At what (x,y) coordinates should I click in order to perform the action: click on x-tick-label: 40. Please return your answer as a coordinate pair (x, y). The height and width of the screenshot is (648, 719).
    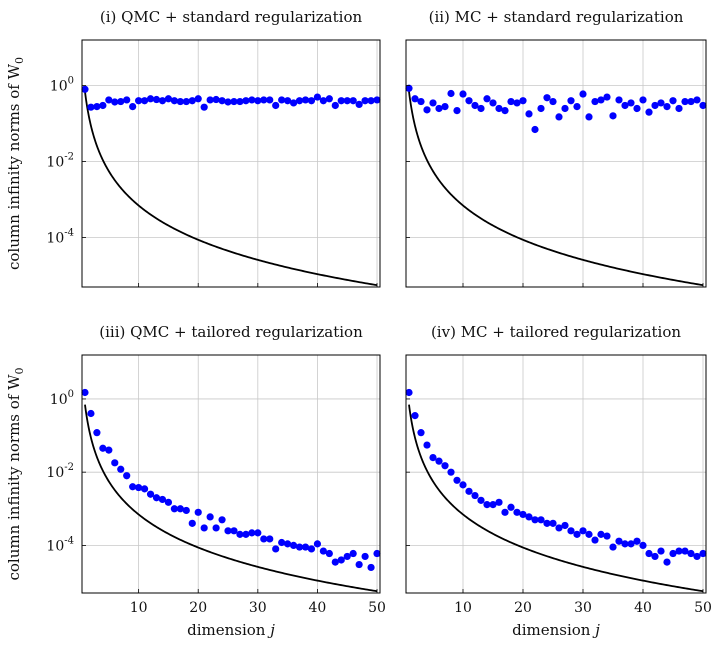
    Looking at the image, I should click on (318, 608).